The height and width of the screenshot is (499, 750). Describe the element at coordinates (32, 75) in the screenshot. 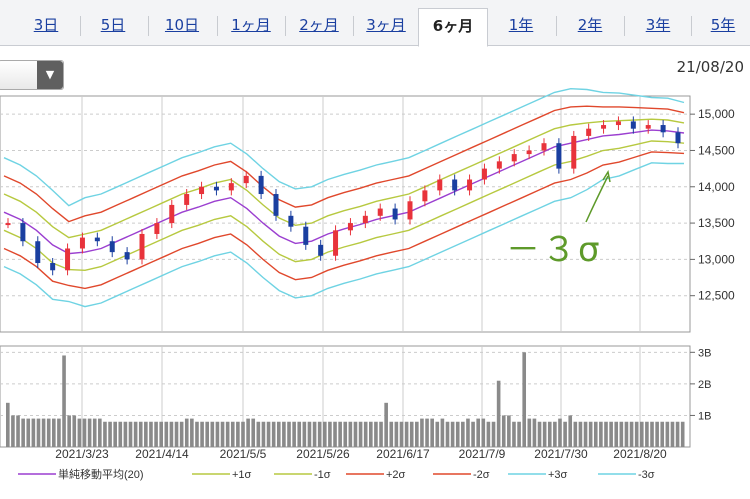

I see `indicator-dropdown: ▼` at that location.